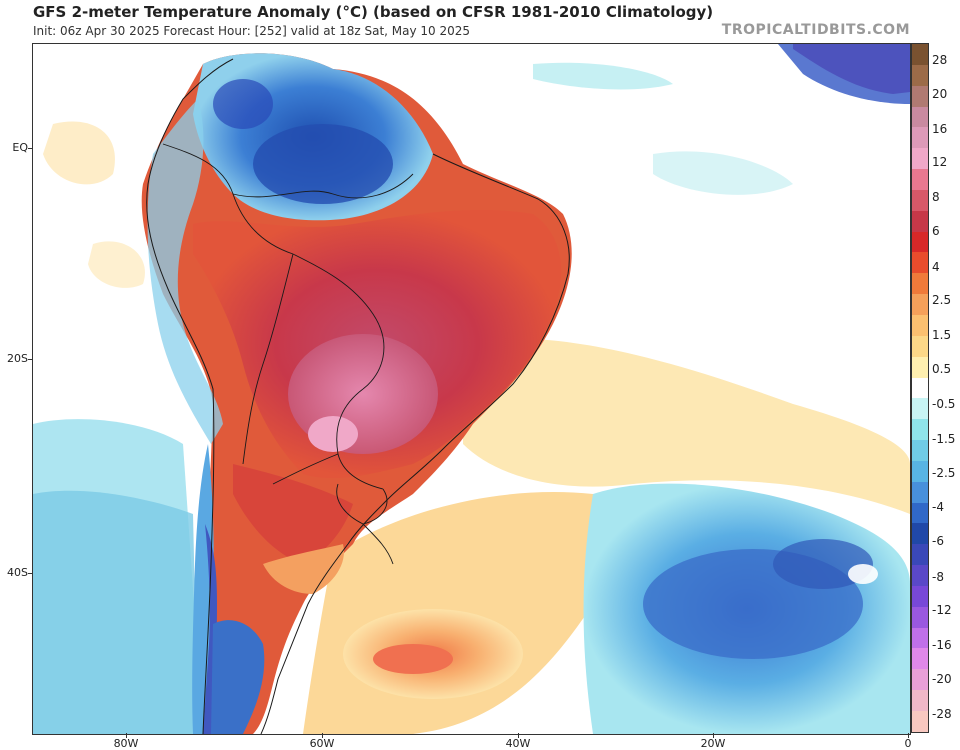 The height and width of the screenshot is (750, 960). Describe the element at coordinates (30, 359) in the screenshot. I see `lat-tick-20s` at that location.